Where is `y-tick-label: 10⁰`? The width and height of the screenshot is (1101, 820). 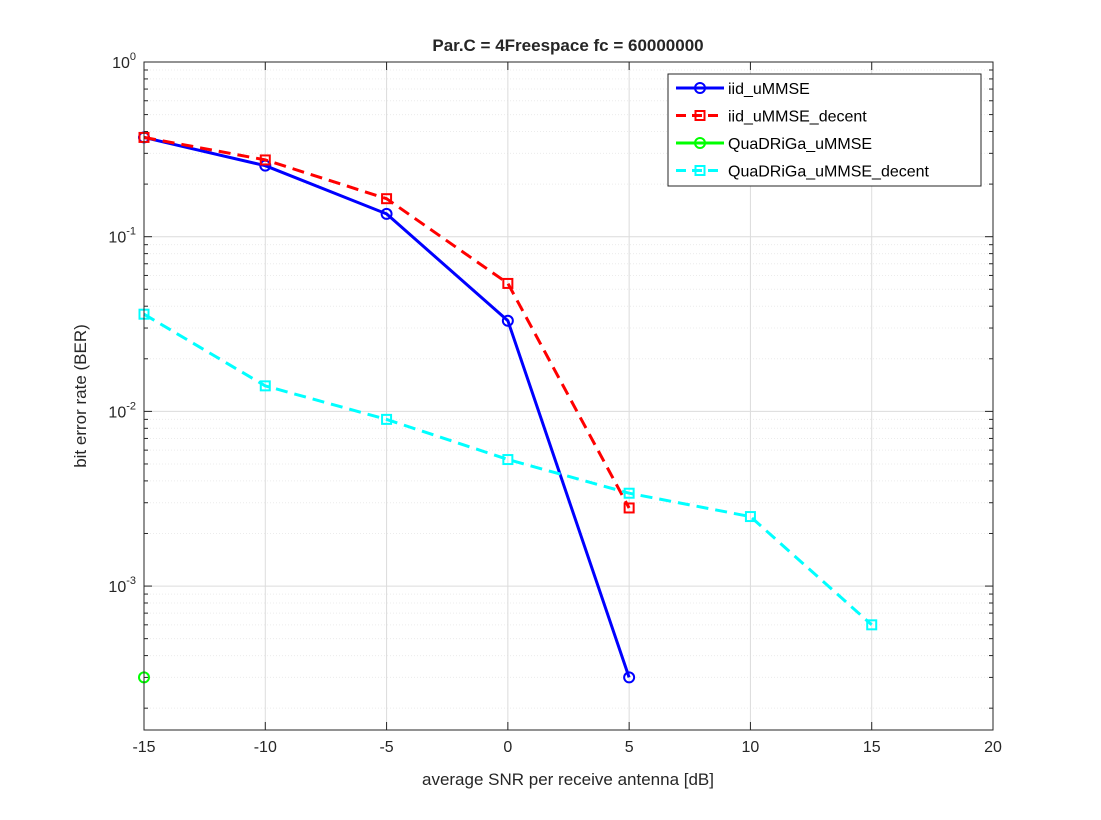 y-tick-label: 10⁰ is located at coordinates (124, 61).